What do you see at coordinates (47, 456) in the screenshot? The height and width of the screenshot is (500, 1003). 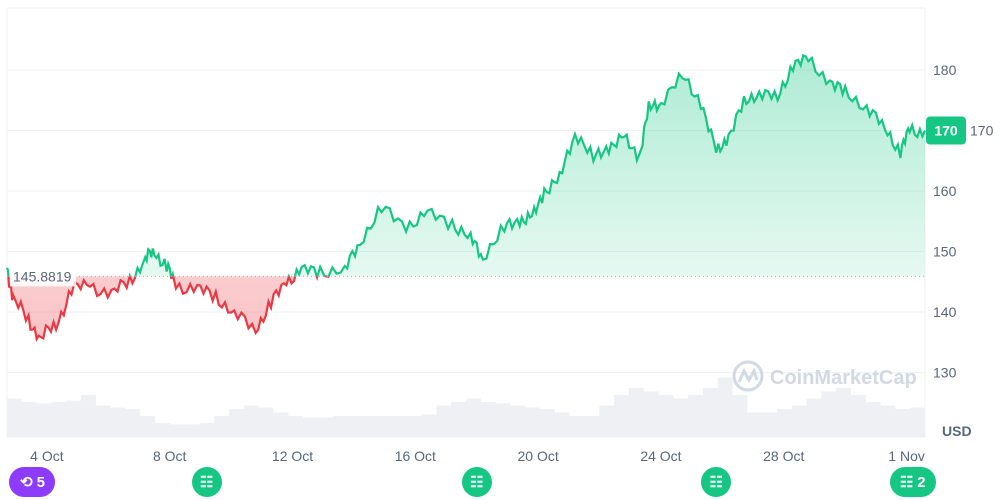 I see `x-tick-label: 4 Oct` at bounding box center [47, 456].